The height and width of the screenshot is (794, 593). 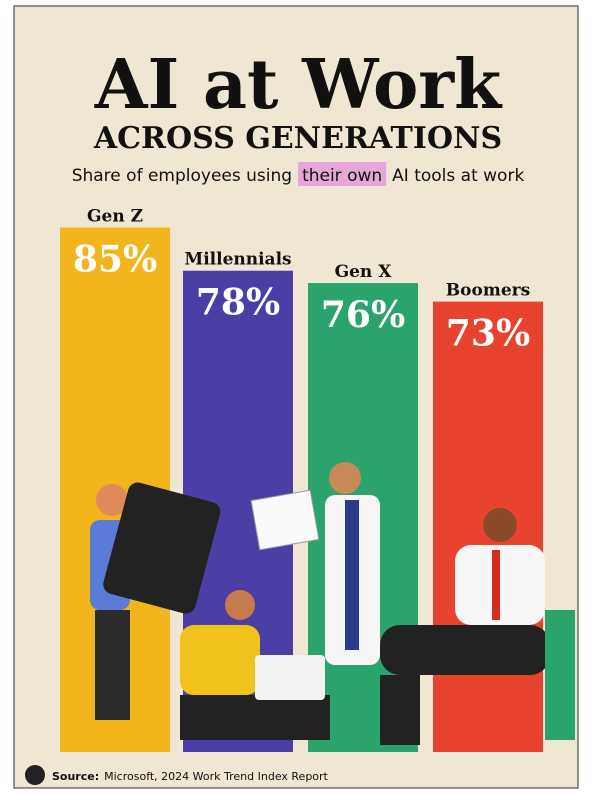 What do you see at coordinates (237, 260) in the screenshot?
I see `category-label: Millennials` at bounding box center [237, 260].